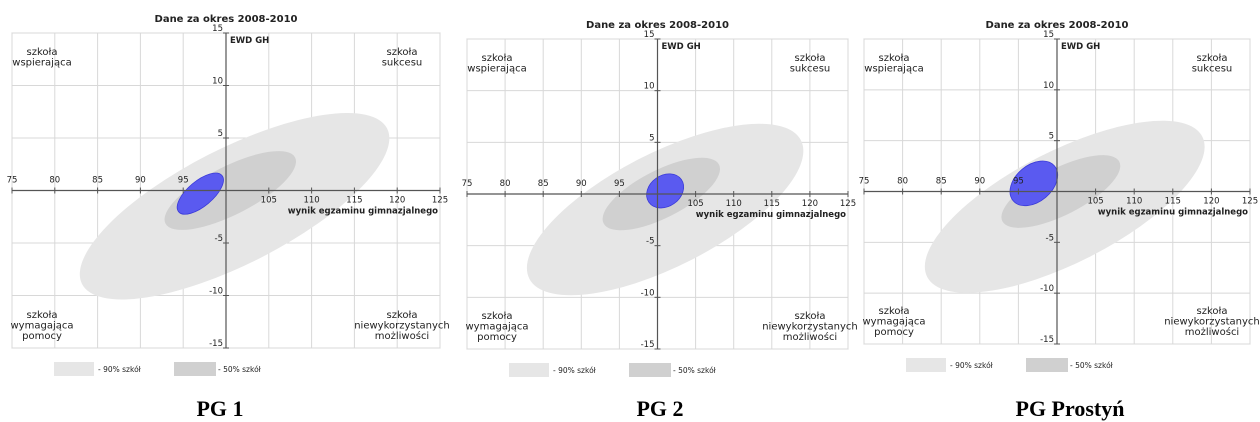  What do you see at coordinates (1070, 408) in the screenshot?
I see `panel-title-pg-prostyn: PG Prostyń` at bounding box center [1070, 408].